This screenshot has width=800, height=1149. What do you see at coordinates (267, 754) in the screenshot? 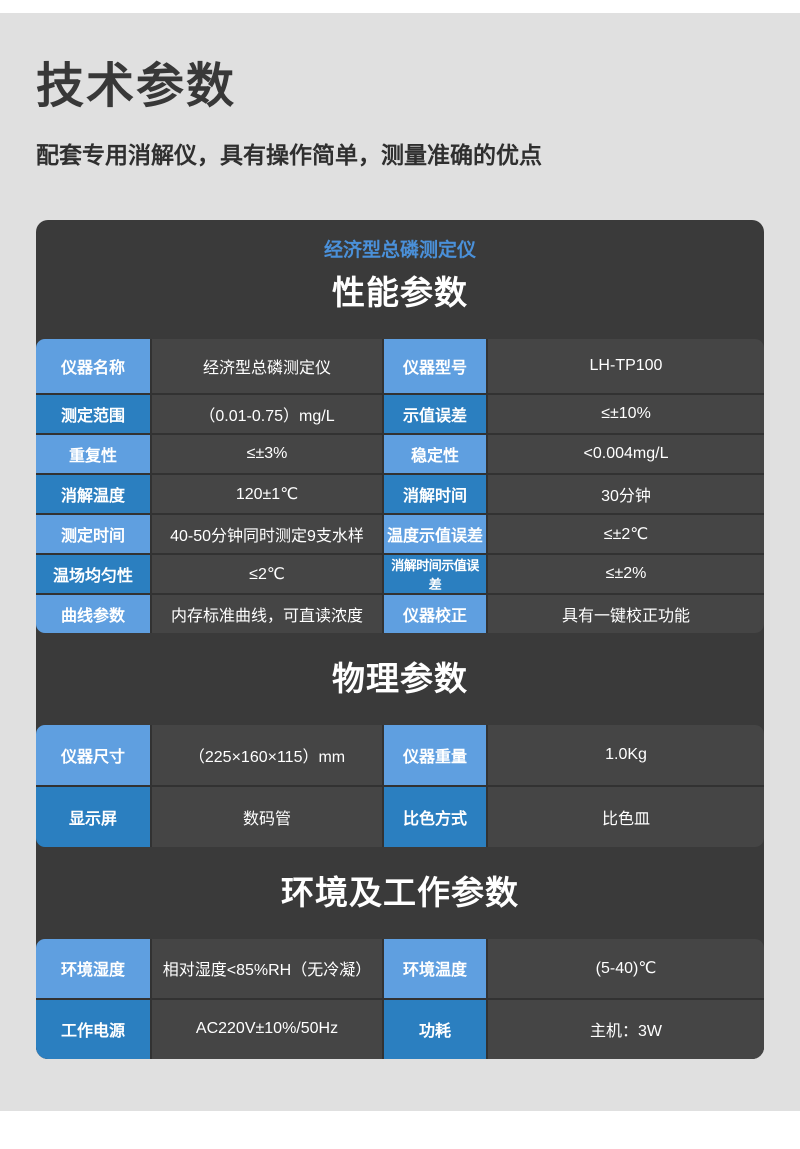
I see `param-value: （225×160×115）mm` at bounding box center [267, 754].